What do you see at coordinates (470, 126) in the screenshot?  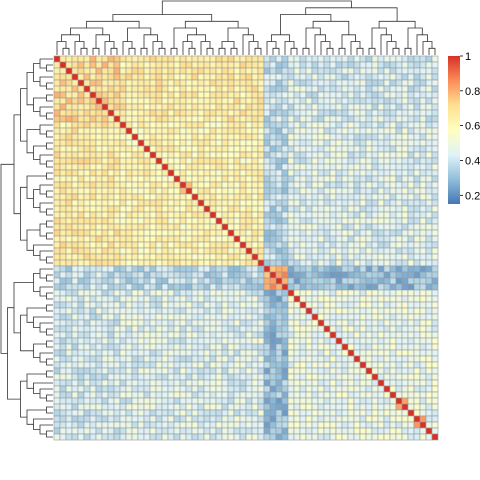 I see `color-legend-ticks: 10.80.60.40.2` at bounding box center [470, 126].